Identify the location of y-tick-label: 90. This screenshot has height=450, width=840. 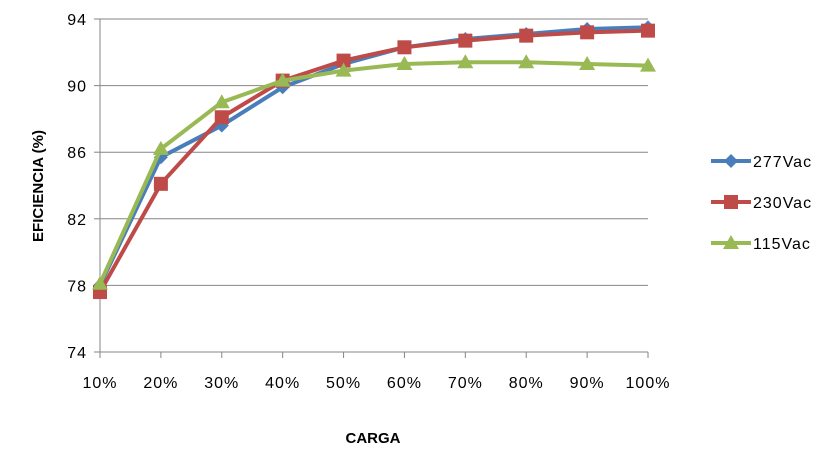
(77, 87).